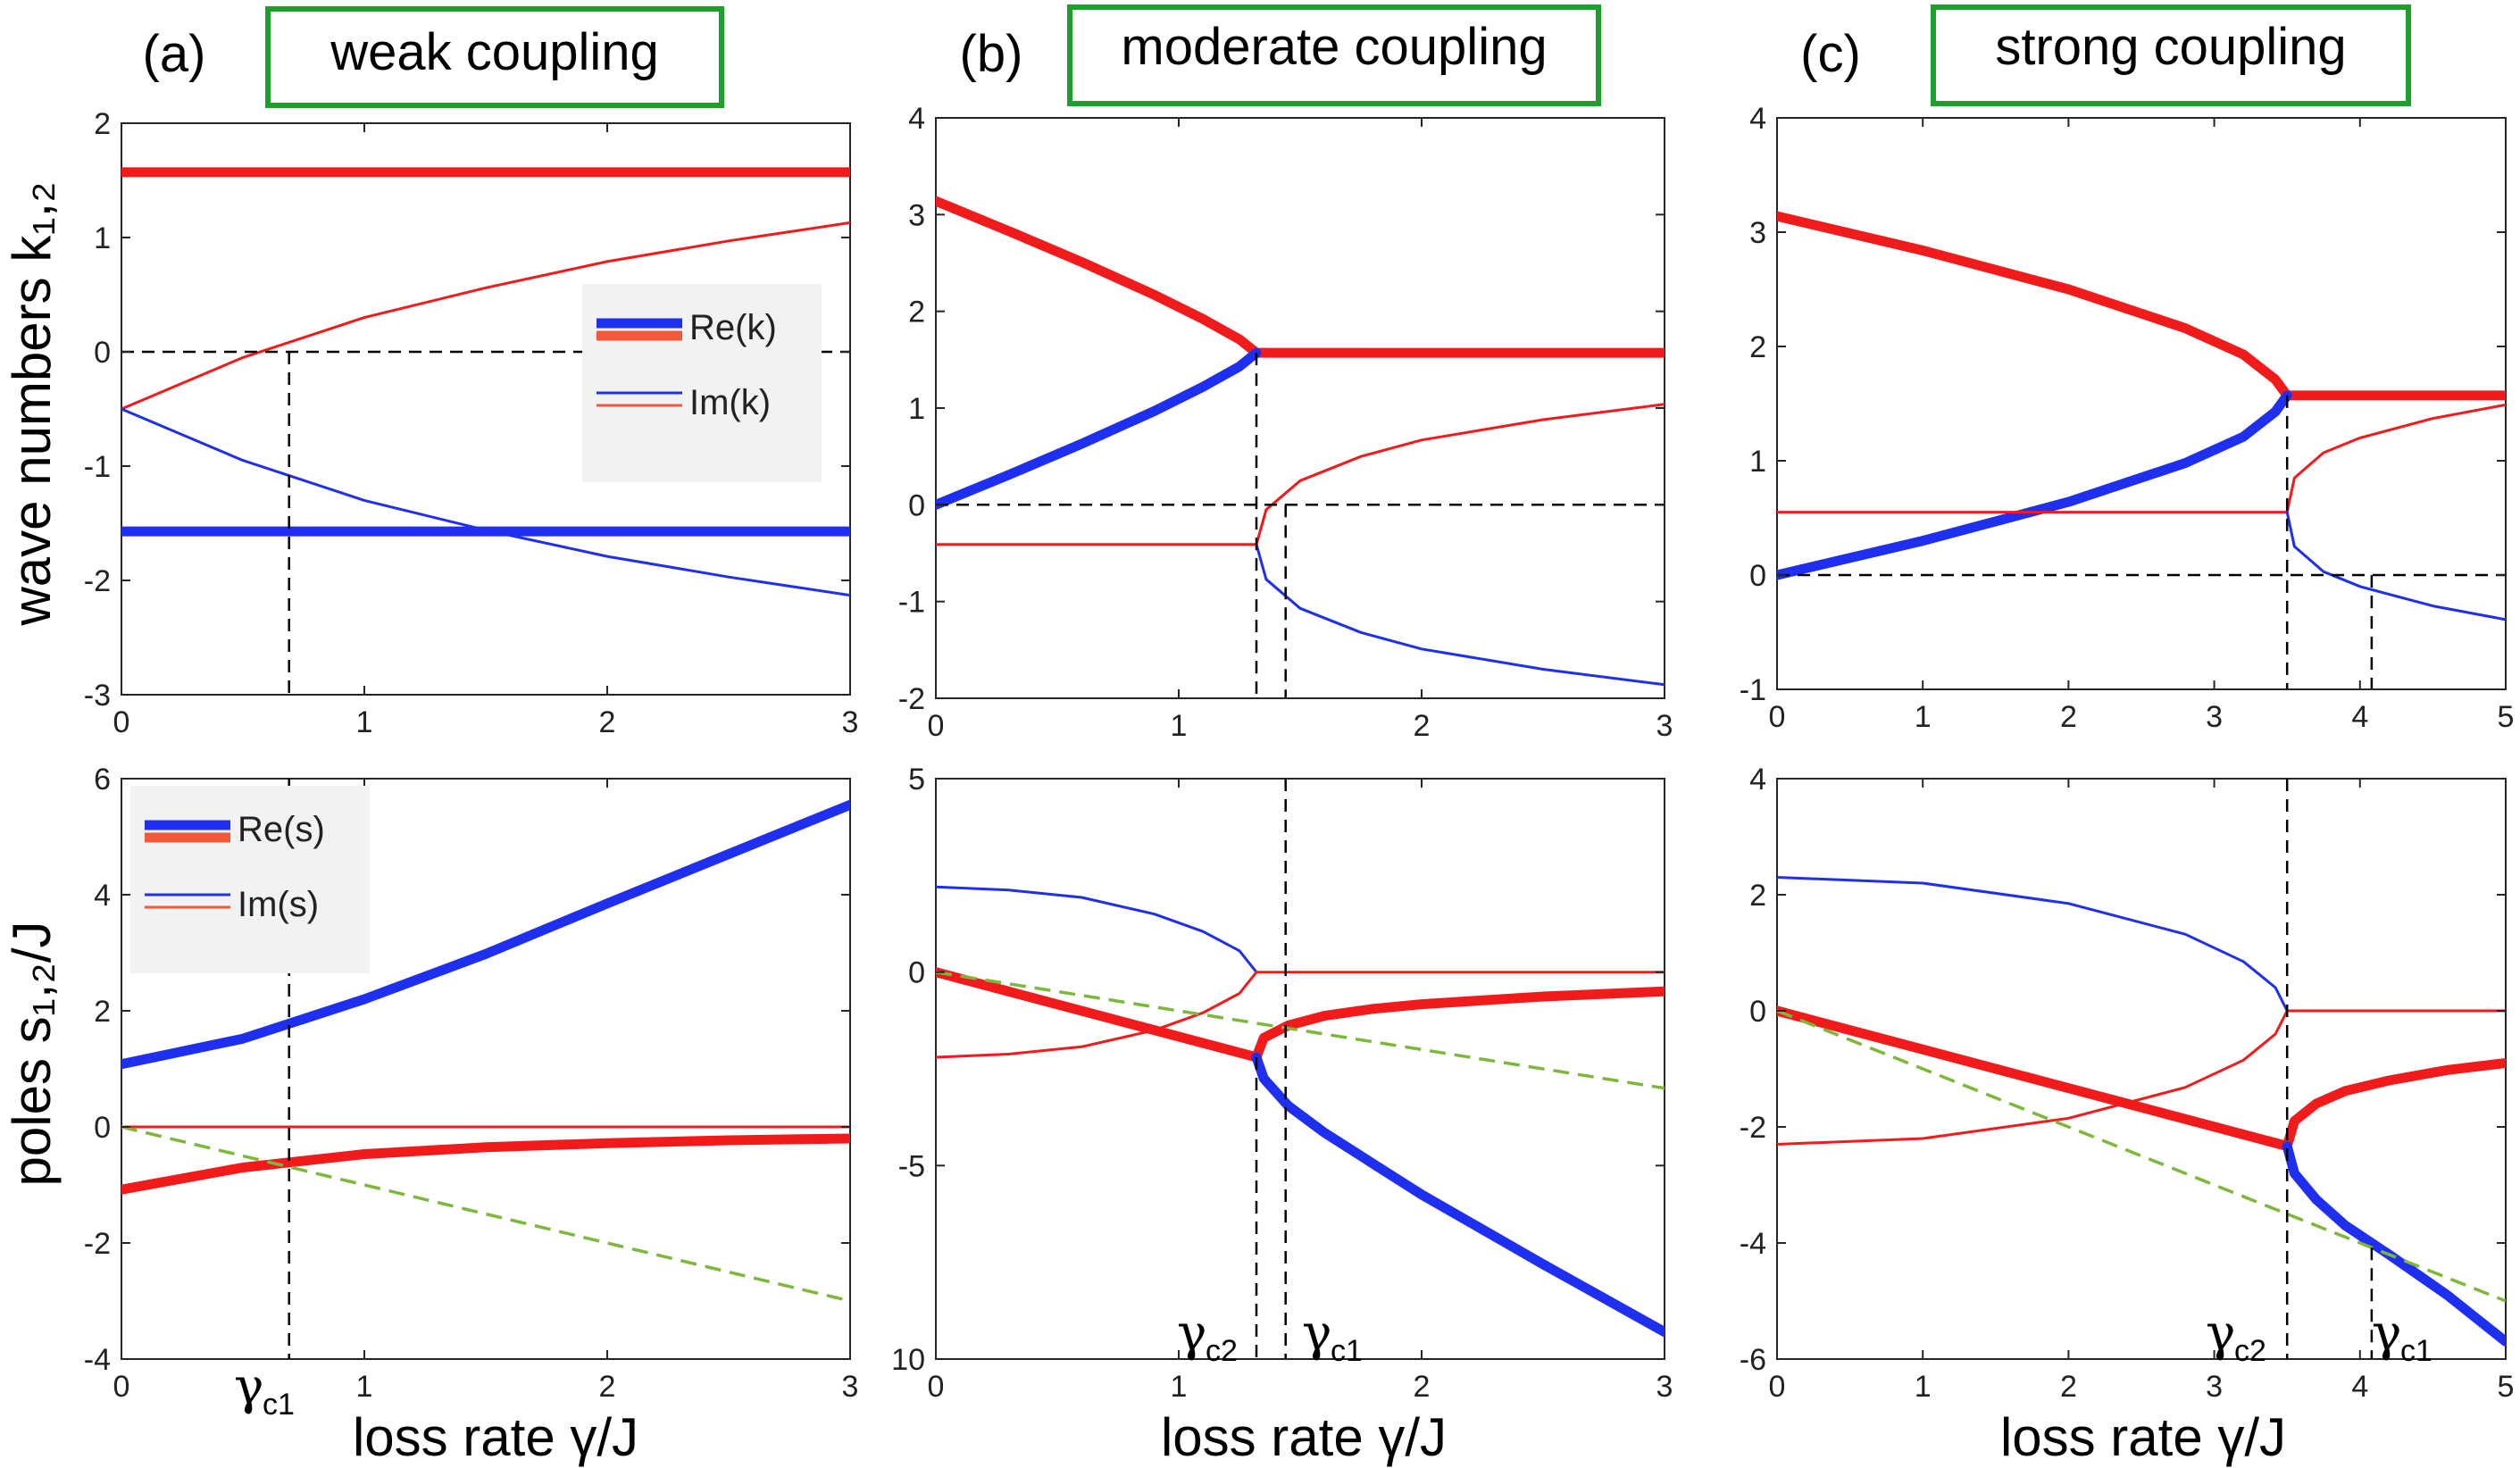 This screenshot has height=1468, width=2520. What do you see at coordinates (1753, 1128) in the screenshot?
I see `ytick-label-c-poles-2: -2` at bounding box center [1753, 1128].